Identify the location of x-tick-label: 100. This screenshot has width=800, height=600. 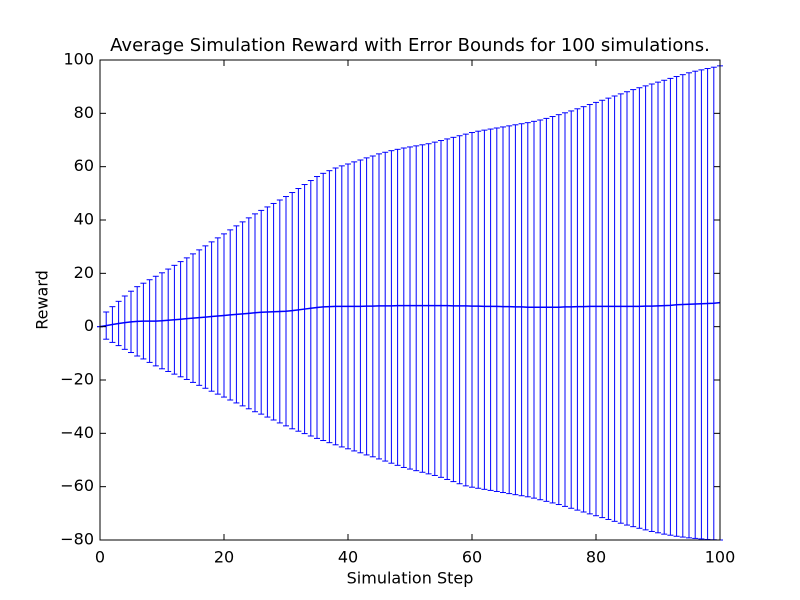
(720, 557).